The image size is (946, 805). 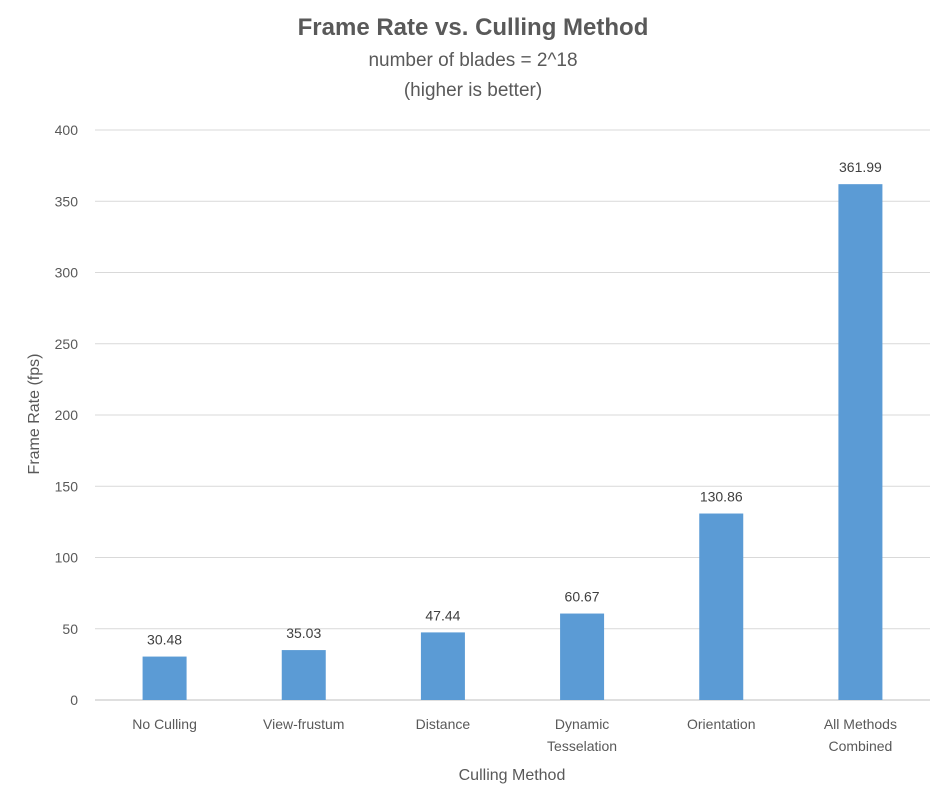 I want to click on x-category-label: All Methods Combined, so click(x=860, y=735).